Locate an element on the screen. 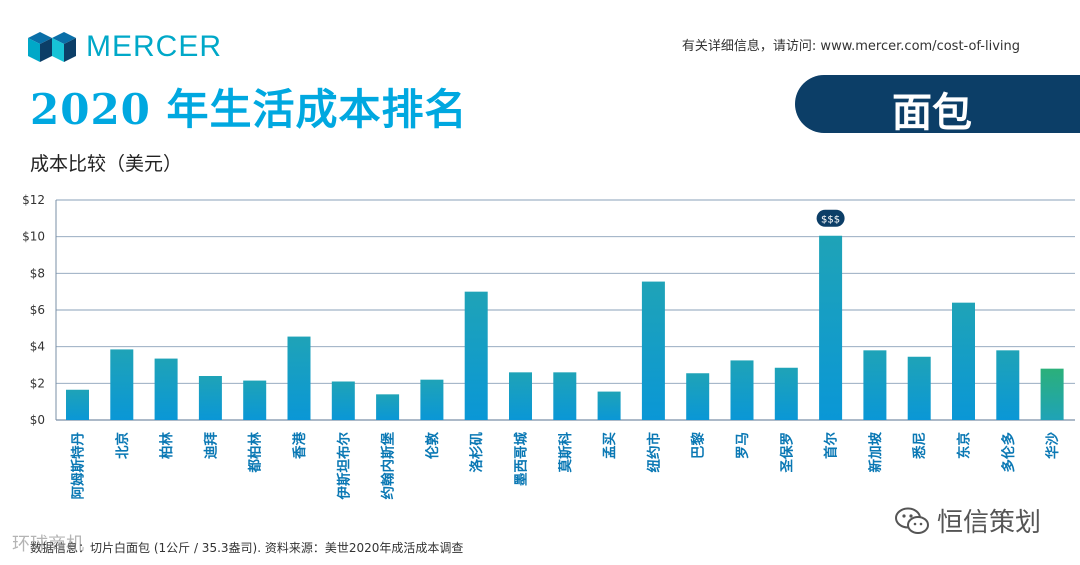  x-tick-label: 罗马 is located at coordinates (743, 445).